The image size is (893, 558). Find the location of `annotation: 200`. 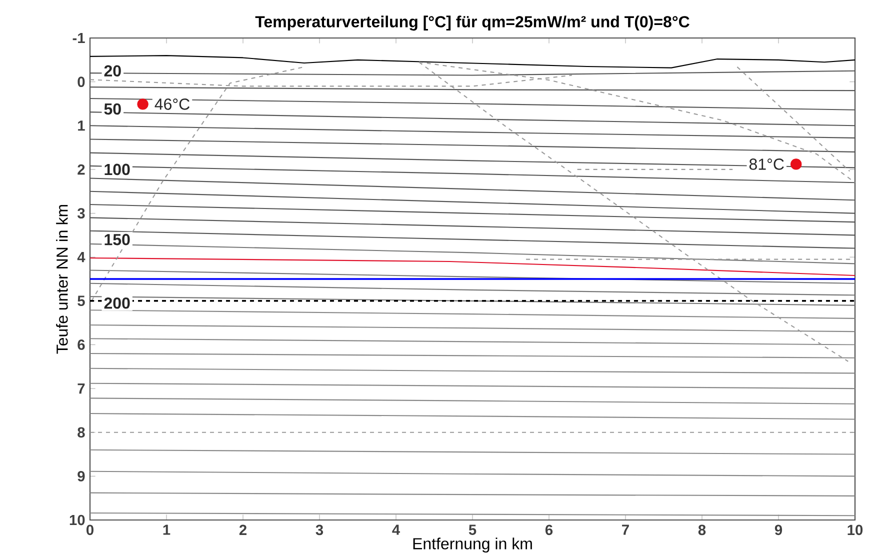

annotation: 200 is located at coordinates (117, 303).